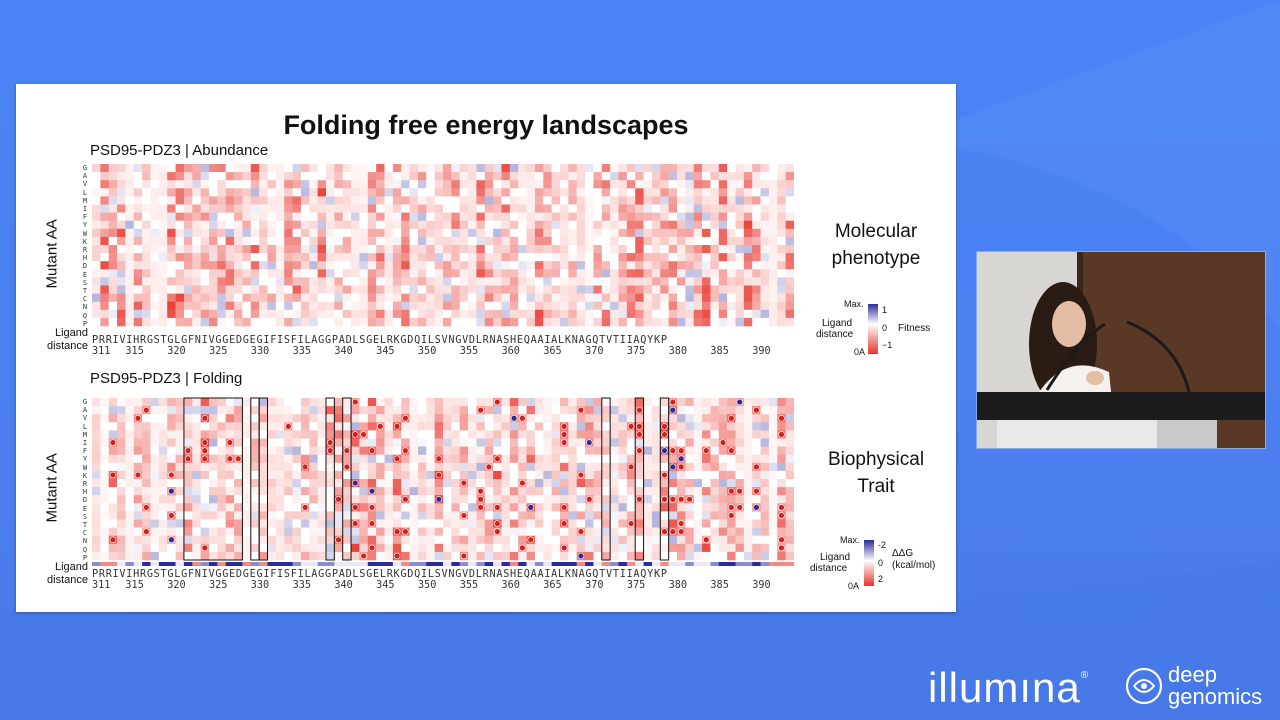 Image resolution: width=1280 pixels, height=720 pixels. Describe the element at coordinates (873, 329) in the screenshot. I see `fitness-color-bar` at that location.